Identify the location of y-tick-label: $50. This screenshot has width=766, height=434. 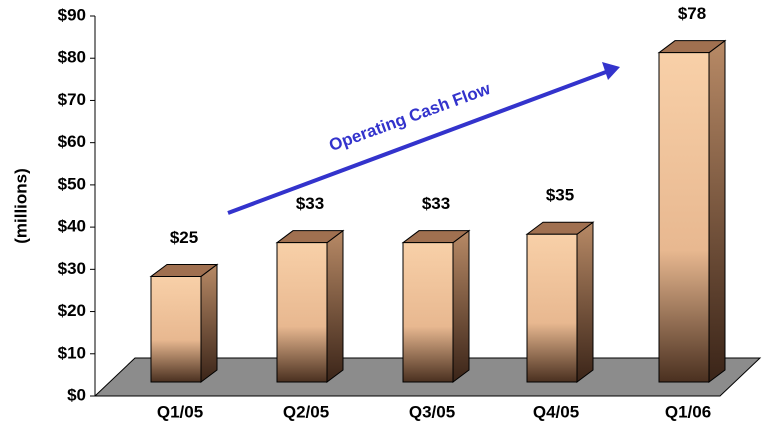
(72, 183).